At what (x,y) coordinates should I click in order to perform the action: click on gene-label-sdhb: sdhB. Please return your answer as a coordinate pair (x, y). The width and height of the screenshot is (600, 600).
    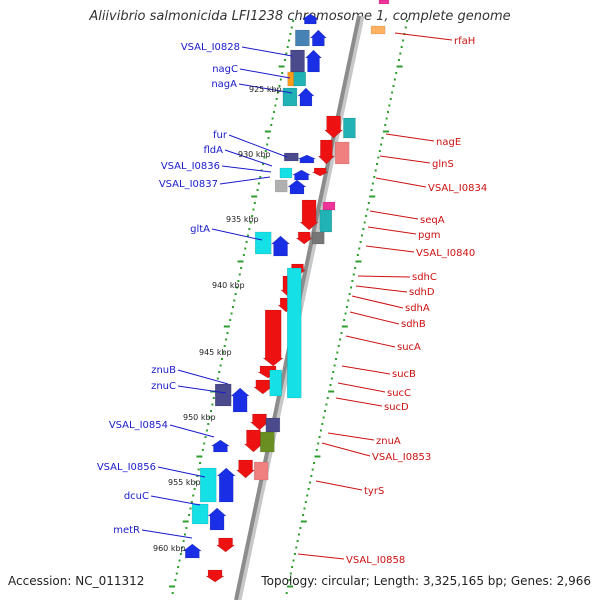
    Looking at the image, I should click on (413, 324).